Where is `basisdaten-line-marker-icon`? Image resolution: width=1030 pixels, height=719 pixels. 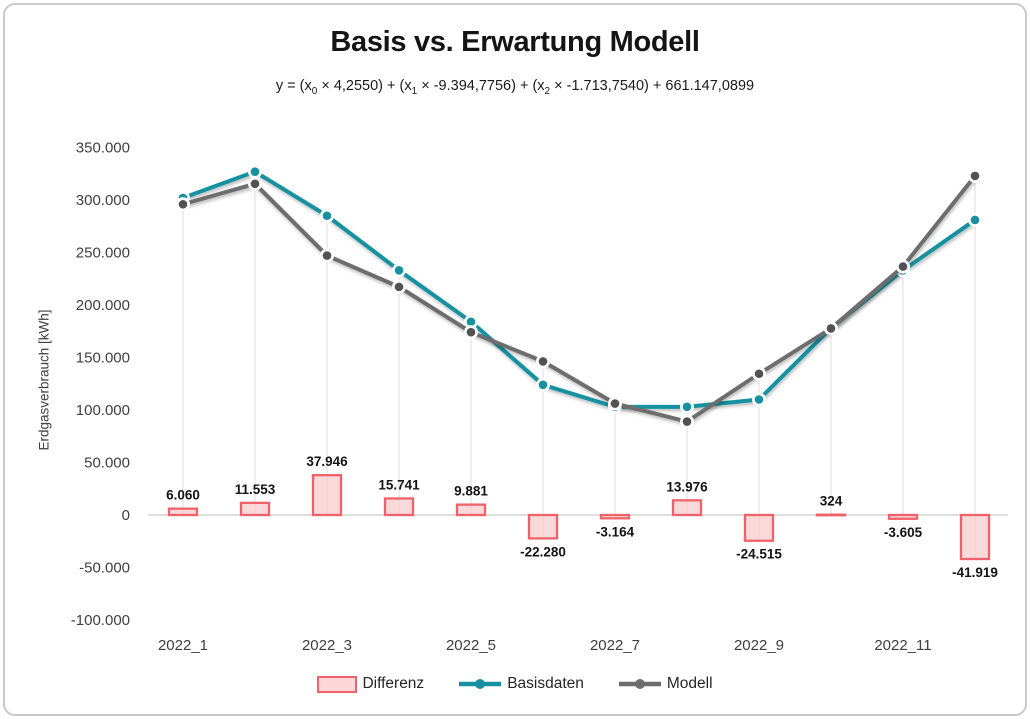
basisdaten-line-marker-icon is located at coordinates (480, 684).